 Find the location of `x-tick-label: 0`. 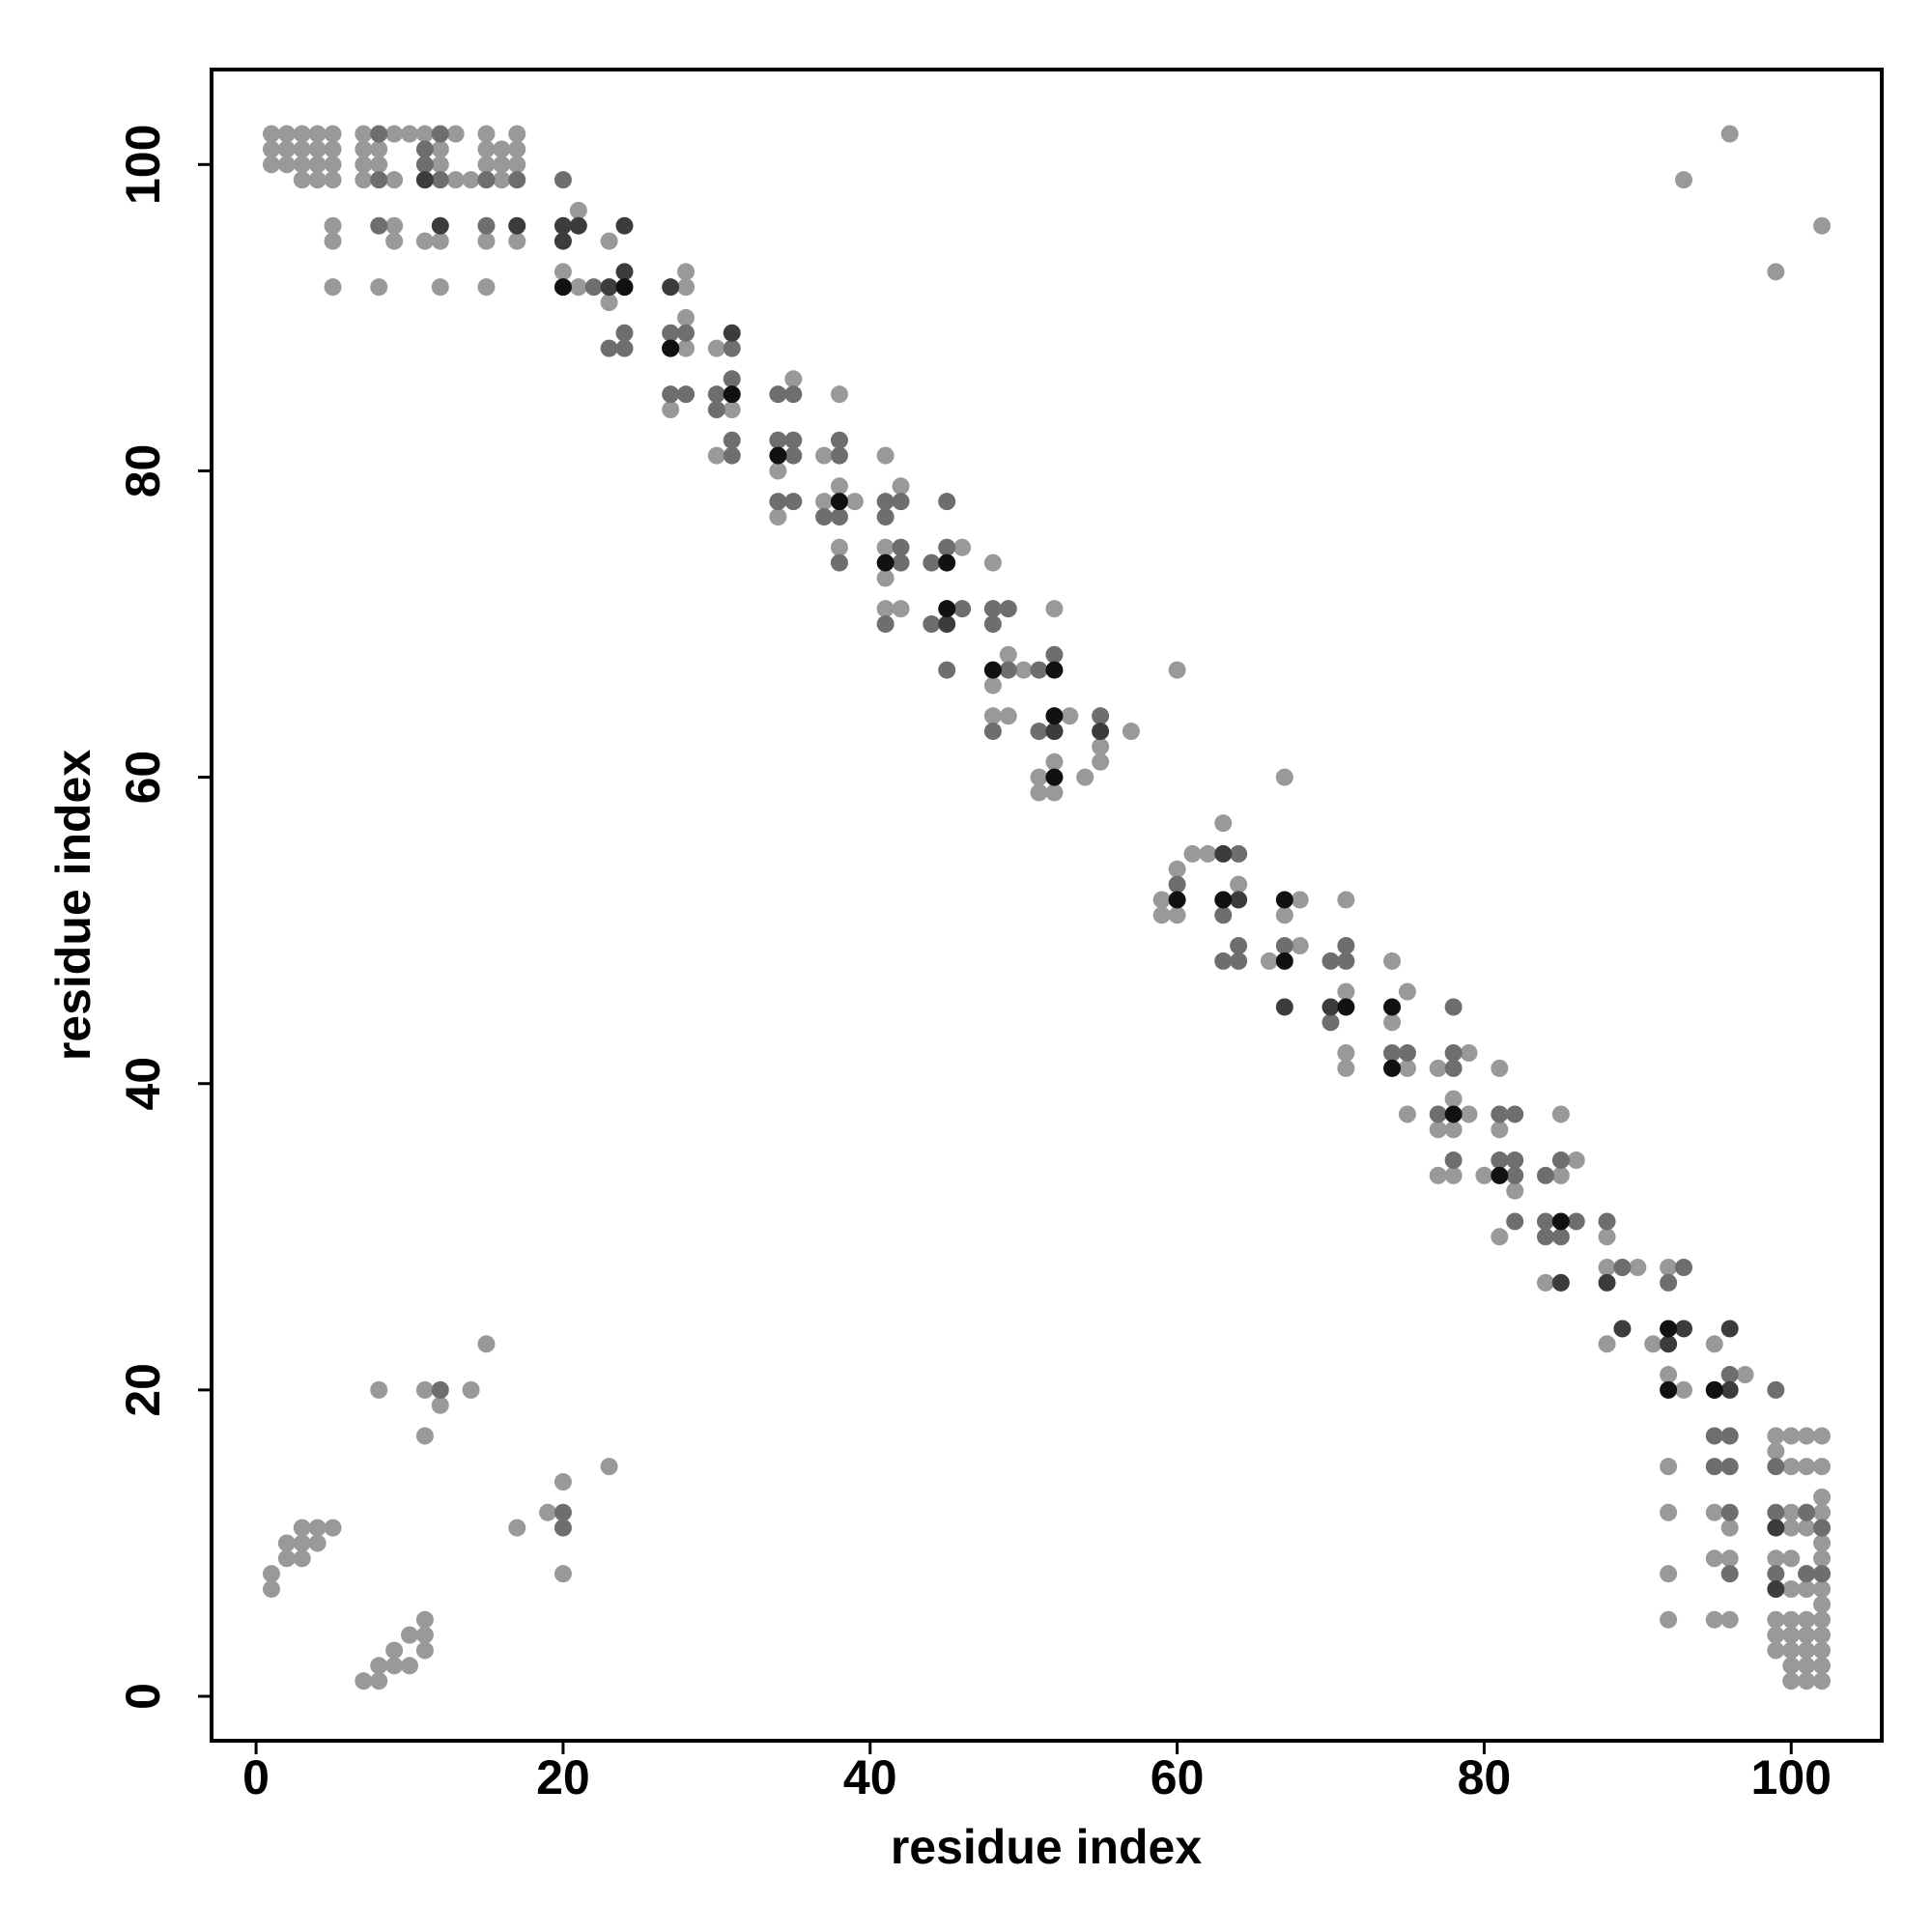

x-tick-label: 0 is located at coordinates (256, 1777).